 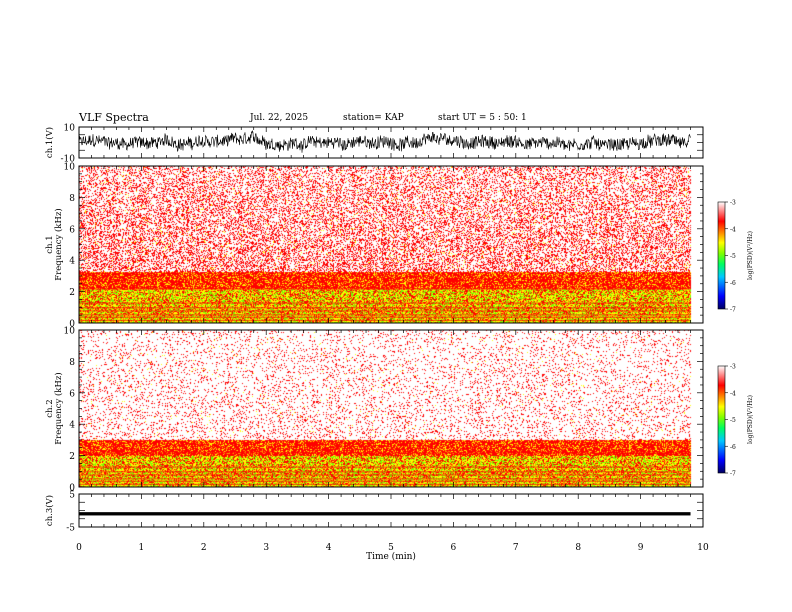 What do you see at coordinates (204, 548) in the screenshot?
I see `x-tick-label: 2` at bounding box center [204, 548].